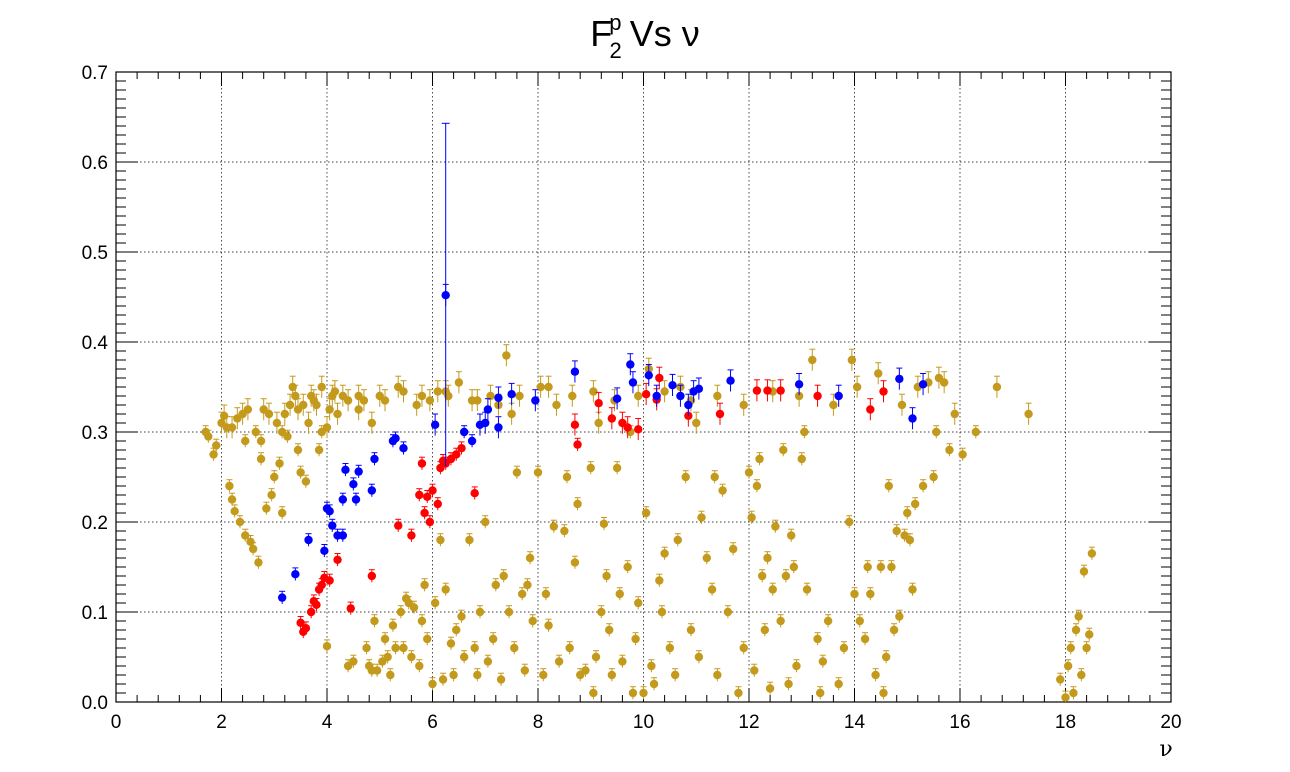 The image size is (1290, 772). I want to click on title-superscript: p, so click(615, 22).